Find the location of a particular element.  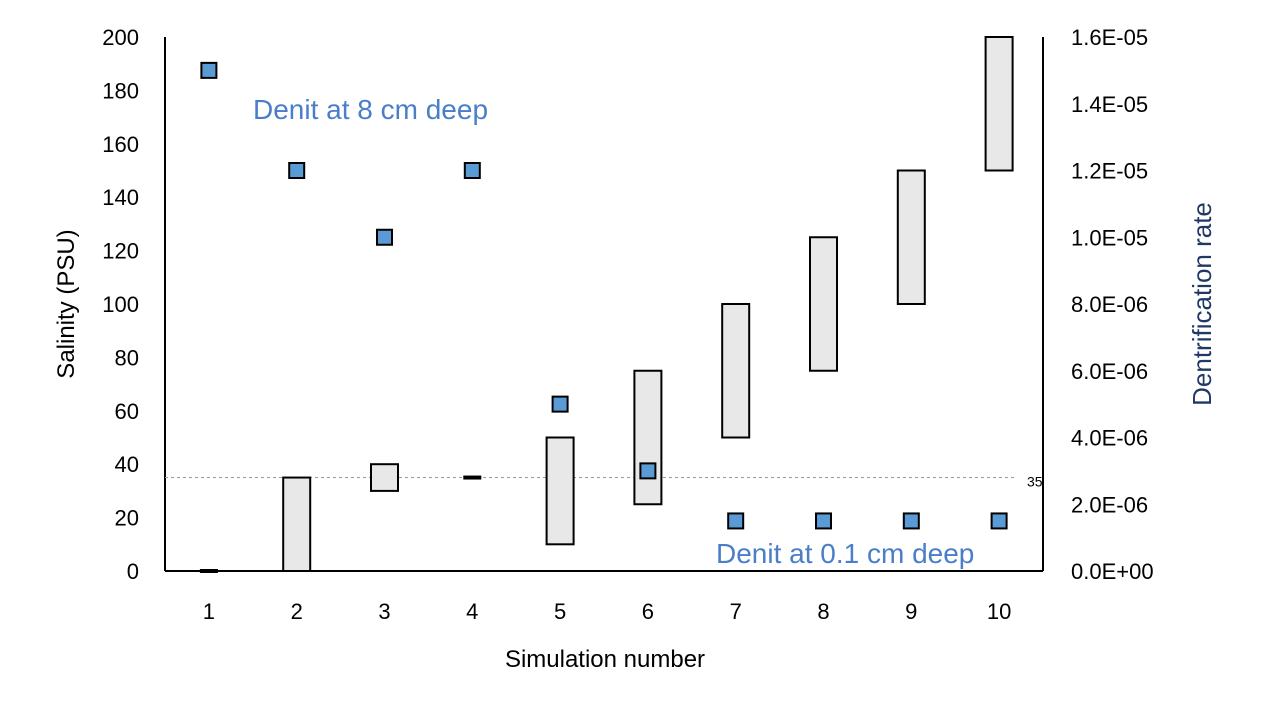

x-tick-label: 10 is located at coordinates (999, 611).